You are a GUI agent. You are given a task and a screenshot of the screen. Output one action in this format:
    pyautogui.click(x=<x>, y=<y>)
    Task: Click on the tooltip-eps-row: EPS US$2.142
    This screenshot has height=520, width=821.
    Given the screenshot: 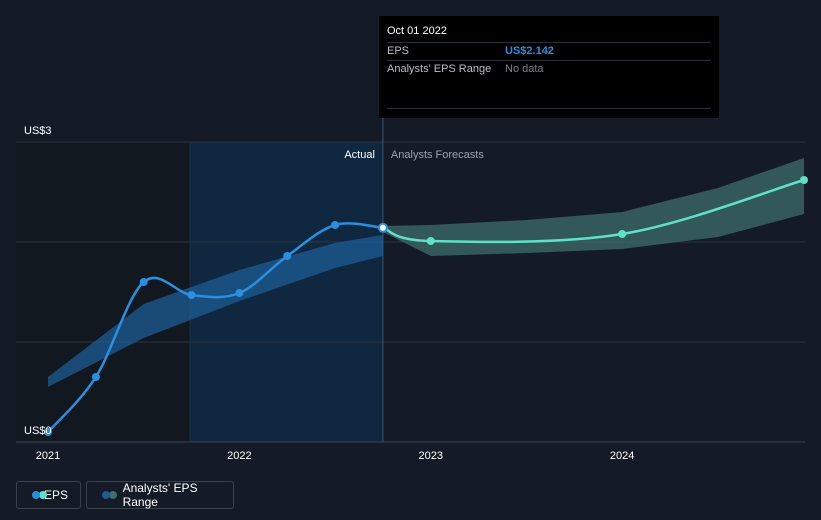 What is the action you would take?
    pyautogui.click(x=549, y=51)
    